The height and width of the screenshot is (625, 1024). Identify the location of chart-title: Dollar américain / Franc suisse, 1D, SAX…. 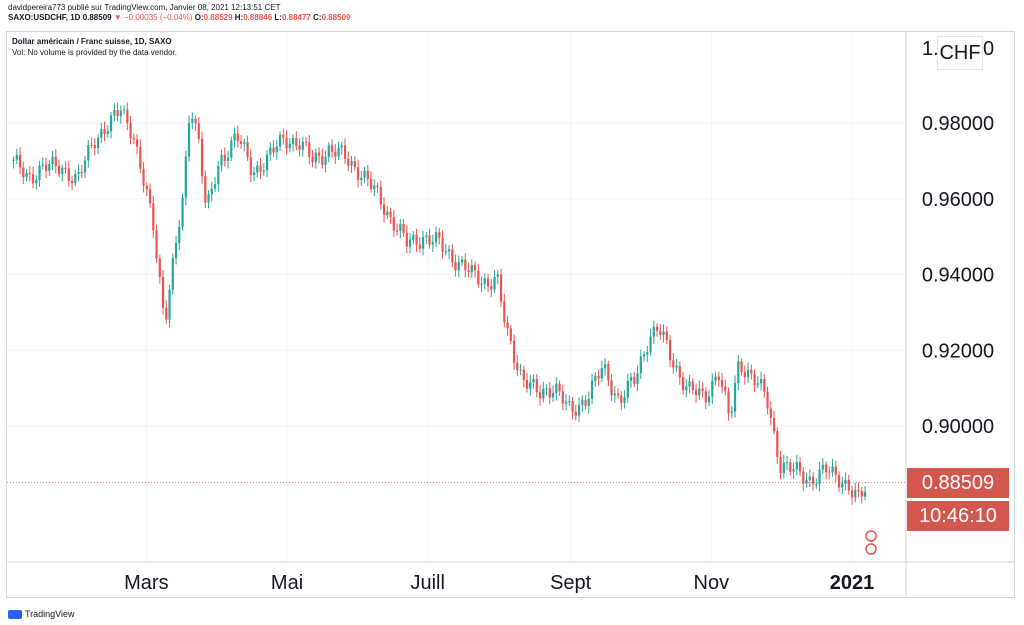
(92, 41).